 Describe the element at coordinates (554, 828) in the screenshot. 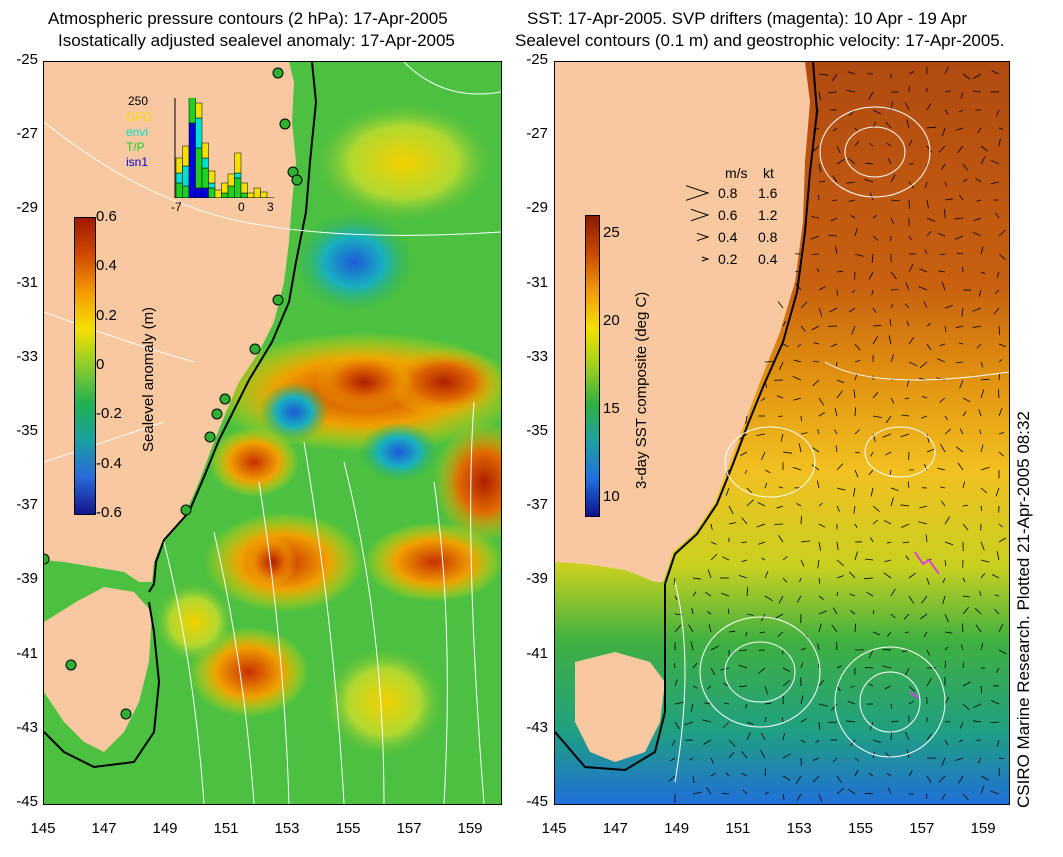

I see `x-tick-label: 145` at that location.